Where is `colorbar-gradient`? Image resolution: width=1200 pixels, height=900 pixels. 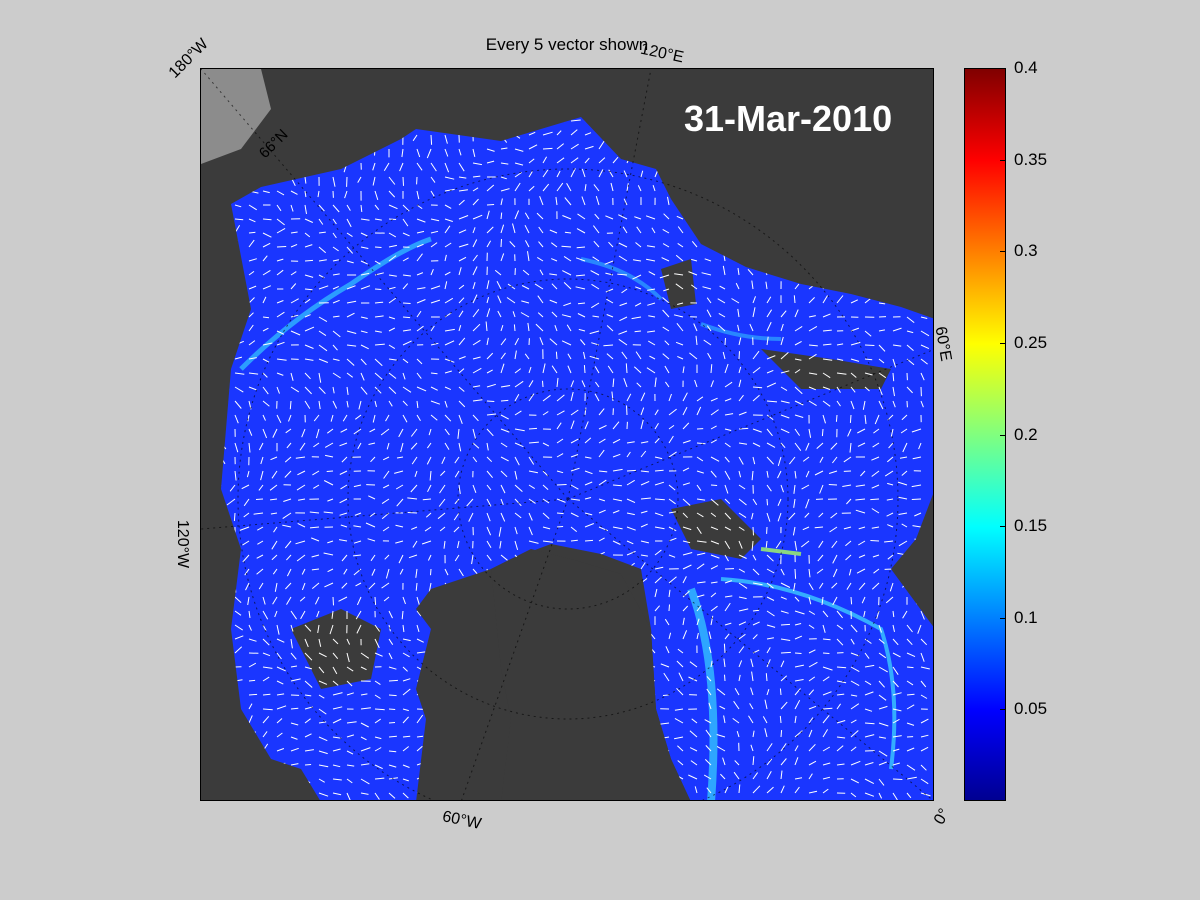 colorbar-gradient is located at coordinates (985, 434).